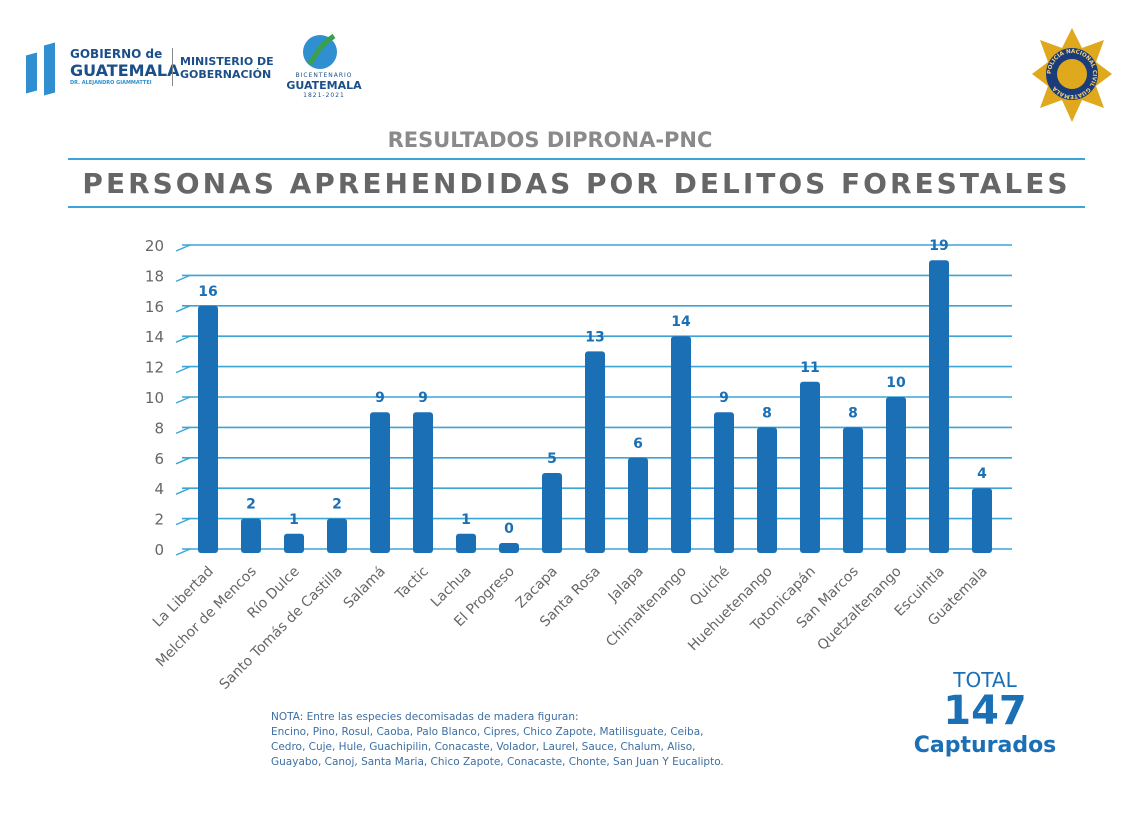 This screenshot has width=1140, height=815. Describe the element at coordinates (552, 459) in the screenshot. I see `data-label: 5` at that location.